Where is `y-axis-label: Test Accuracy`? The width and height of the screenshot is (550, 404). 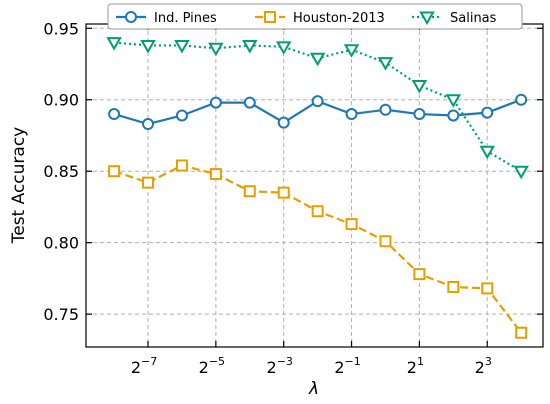 y-axis-label: Test Accuracy is located at coordinates (19, 186).